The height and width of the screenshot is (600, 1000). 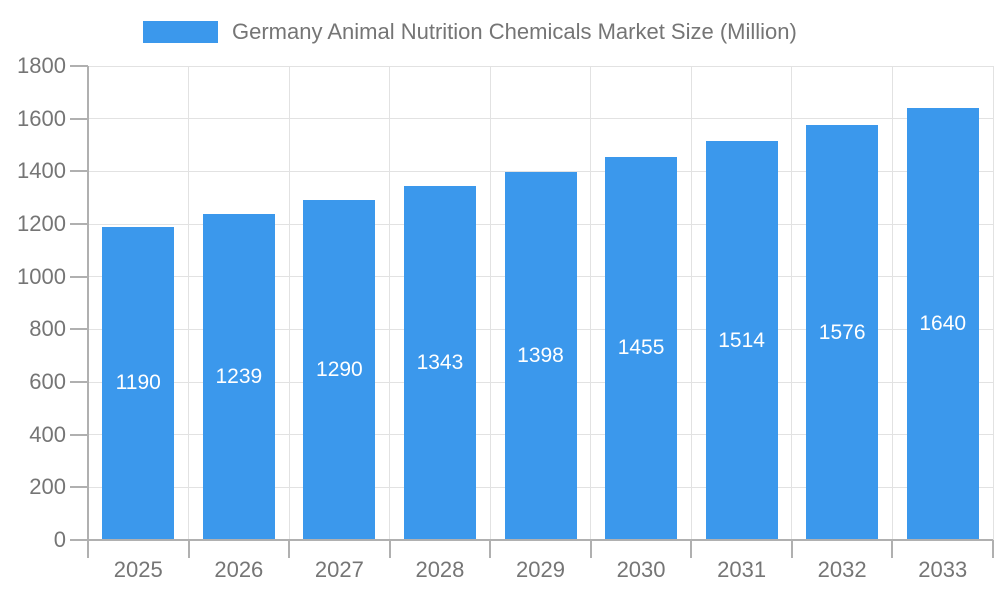 I want to click on bar: 1190, so click(x=138, y=383).